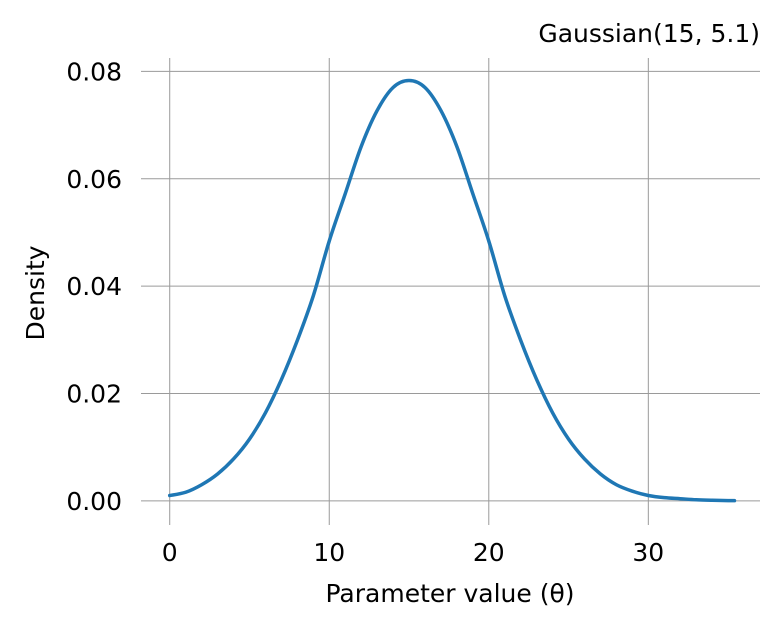  Describe the element at coordinates (449, 593) in the screenshot. I see `x-axis-label: Parameter value (θ)` at that location.